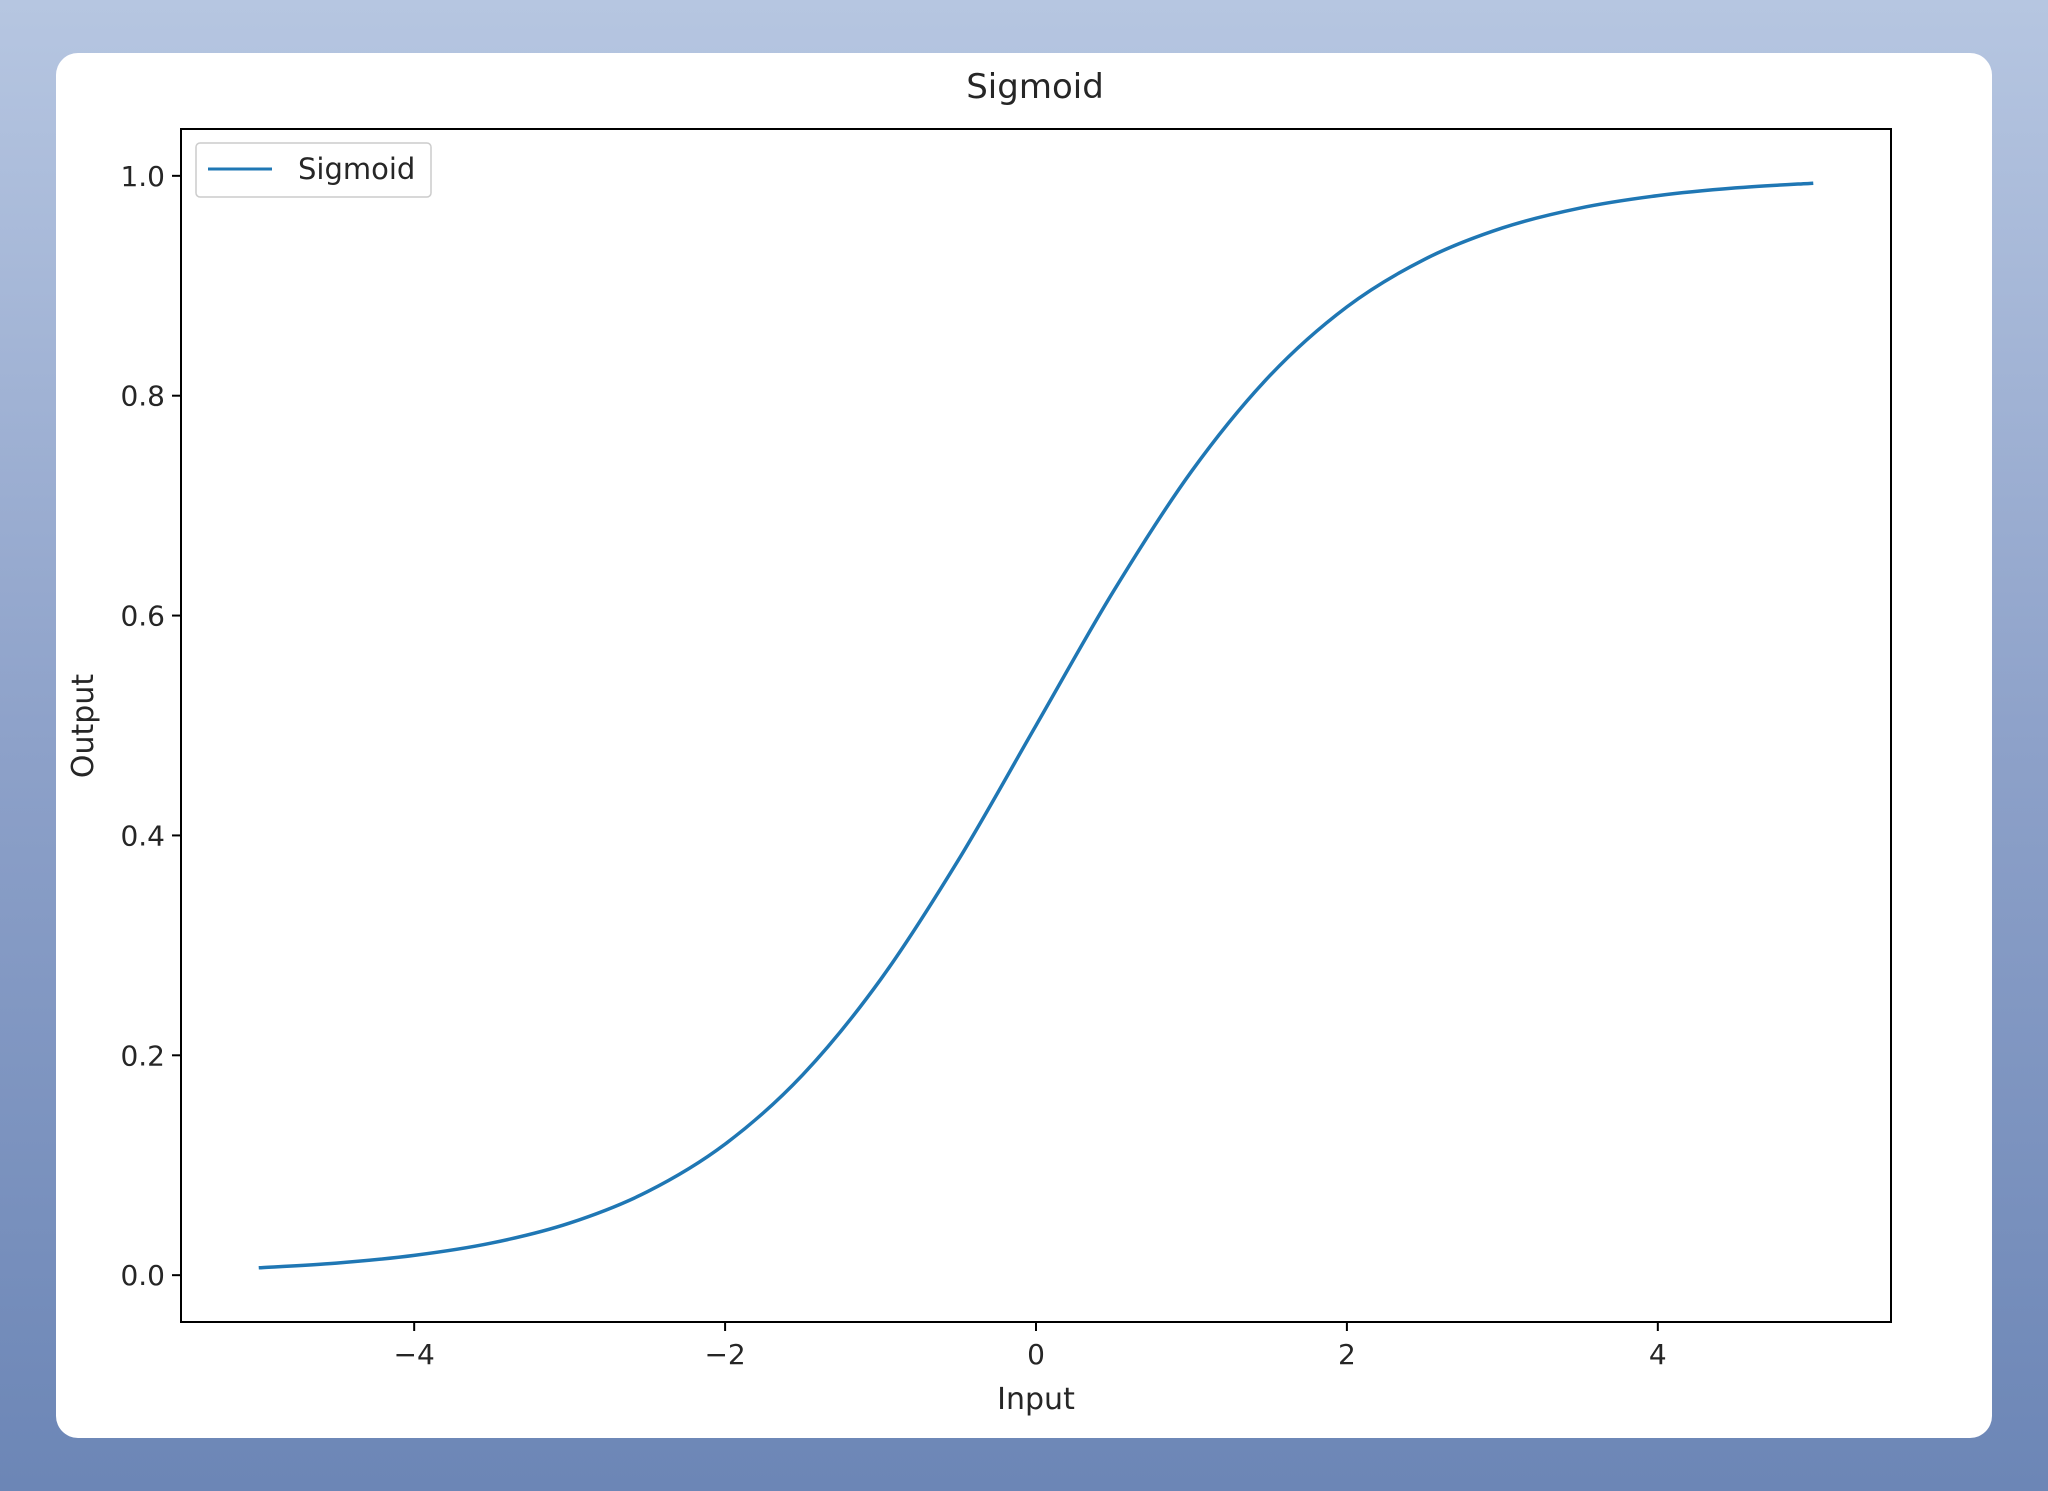  What do you see at coordinates (414, 1354) in the screenshot?
I see `x-tick-label: −4` at bounding box center [414, 1354].